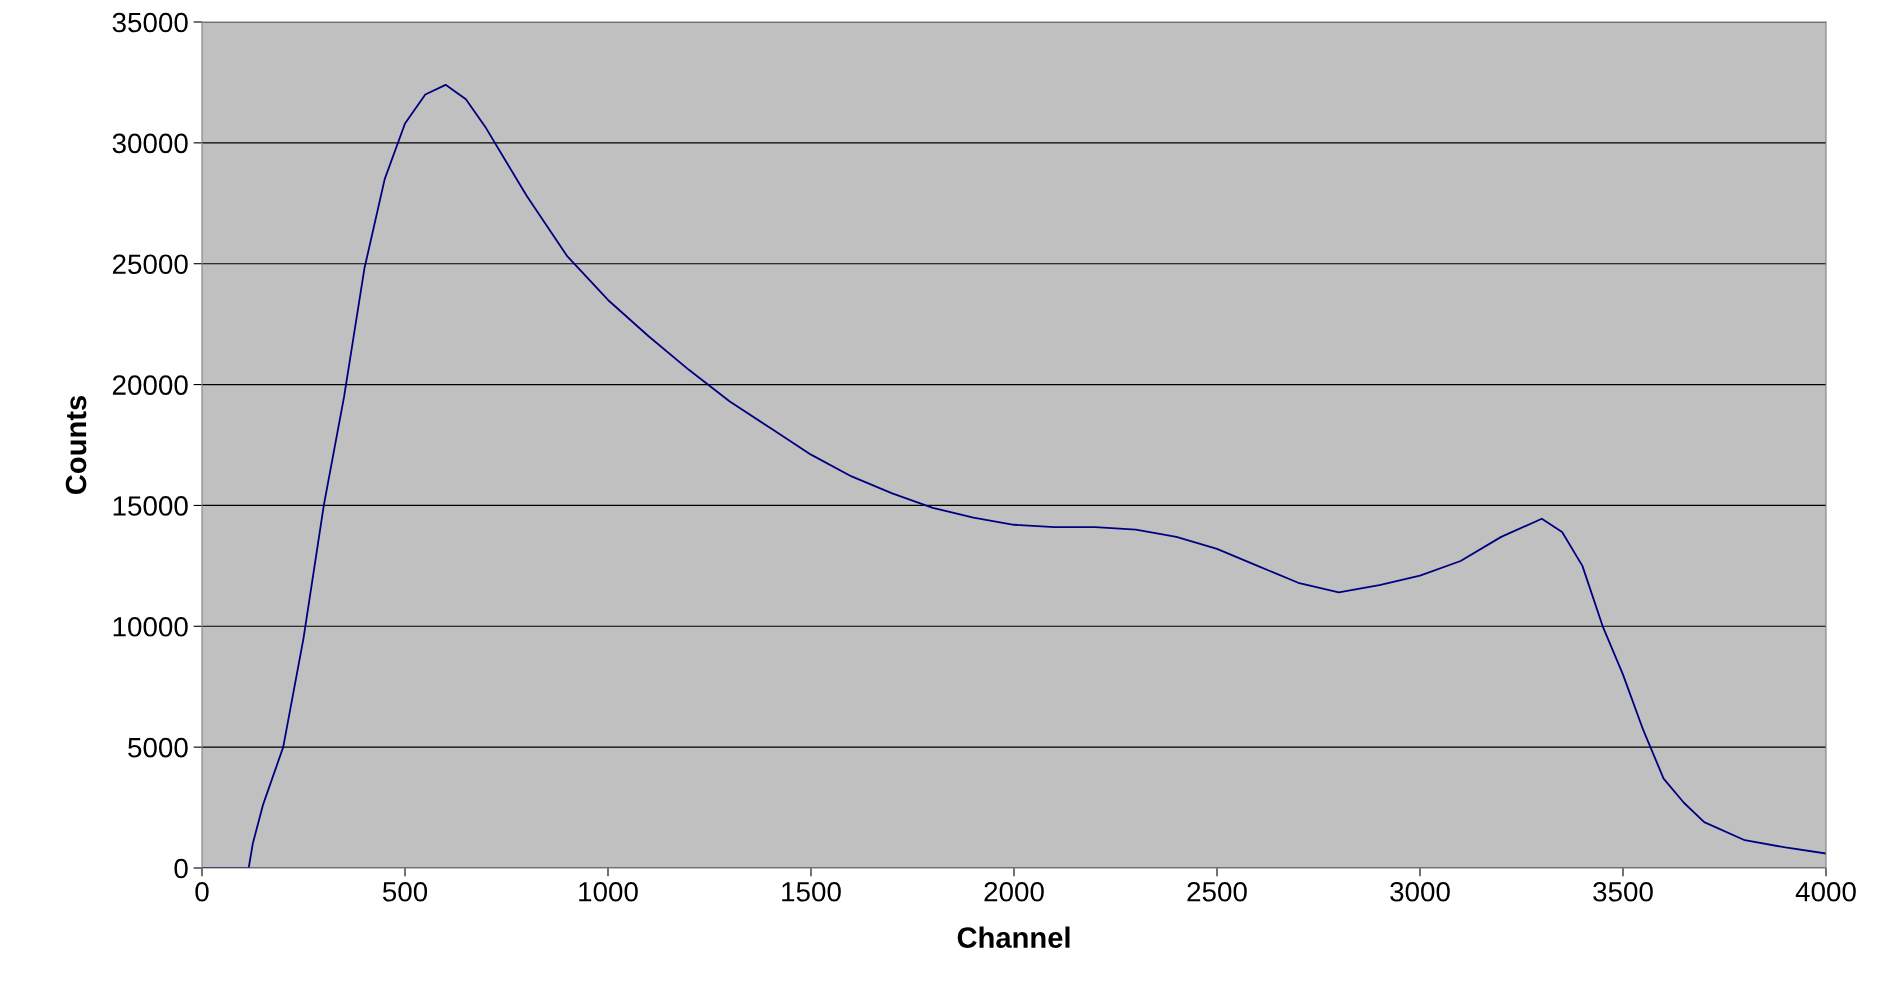 This screenshot has height=1008, width=1887. What do you see at coordinates (1420, 891) in the screenshot?
I see `x-tick-label: 3000` at bounding box center [1420, 891].